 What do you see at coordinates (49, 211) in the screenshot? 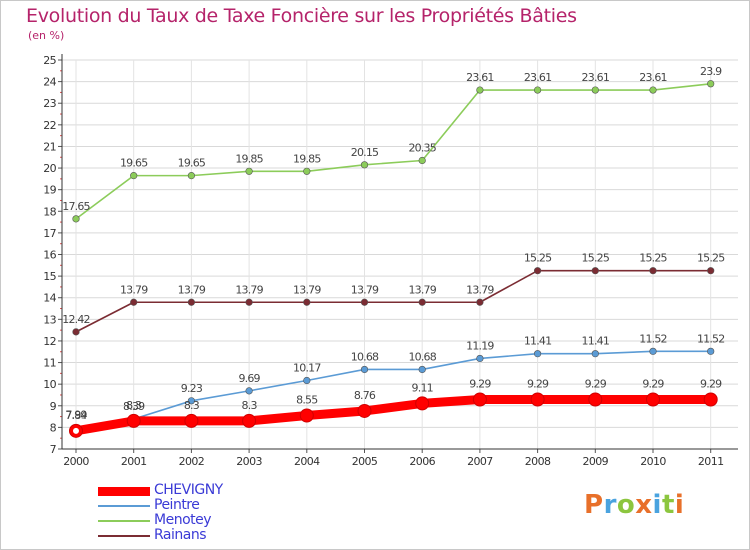
I see `y-tick-label: 18` at bounding box center [49, 211].